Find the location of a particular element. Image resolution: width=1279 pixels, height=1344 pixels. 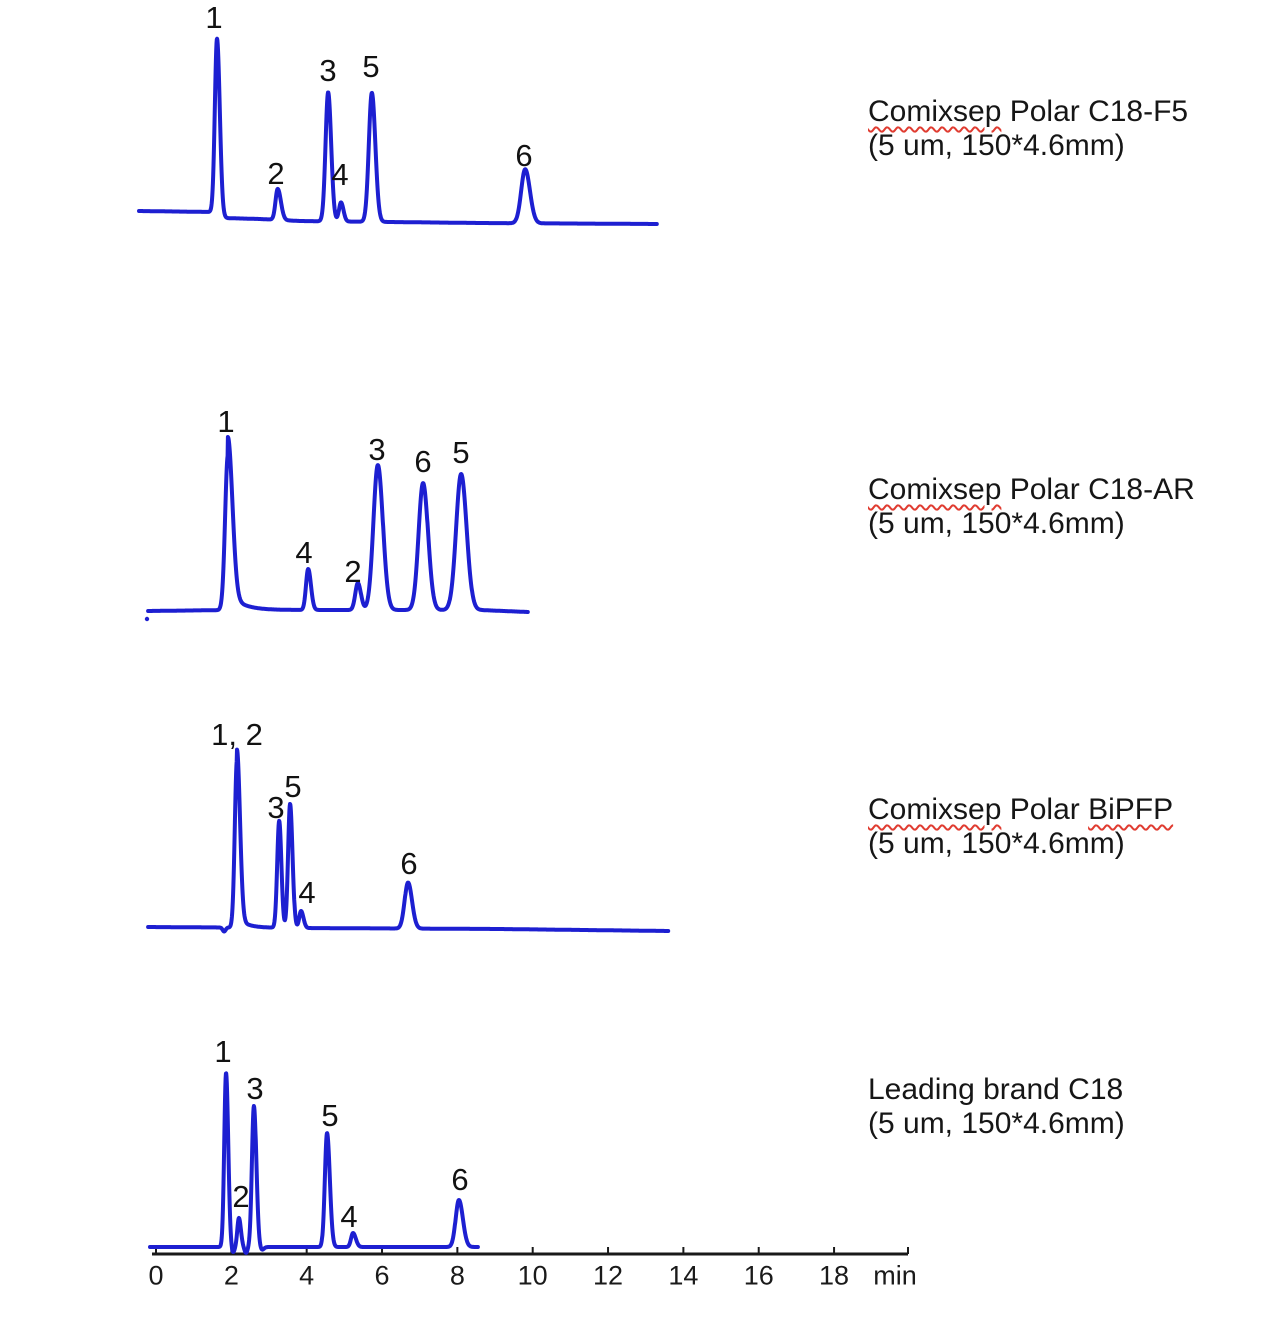

baseline-artifact-dot is located at coordinates (147, 619).